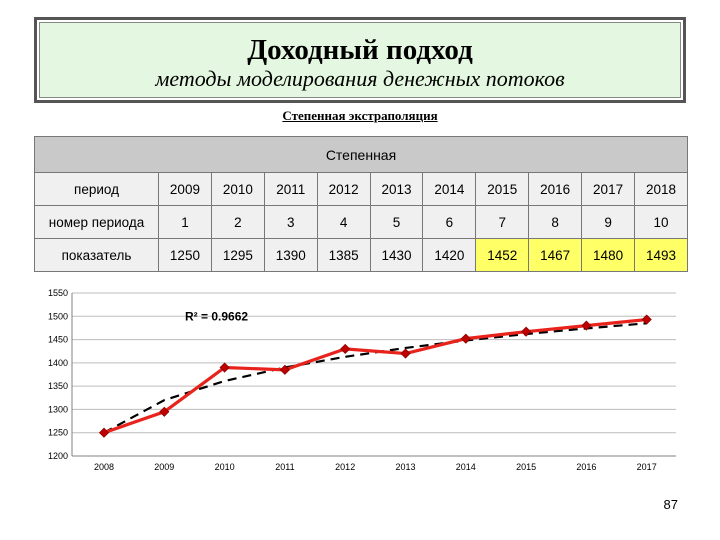 Image resolution: width=720 pixels, height=540 pixels. Describe the element at coordinates (396, 222) in the screenshot. I see `table-cell: 5` at that location.